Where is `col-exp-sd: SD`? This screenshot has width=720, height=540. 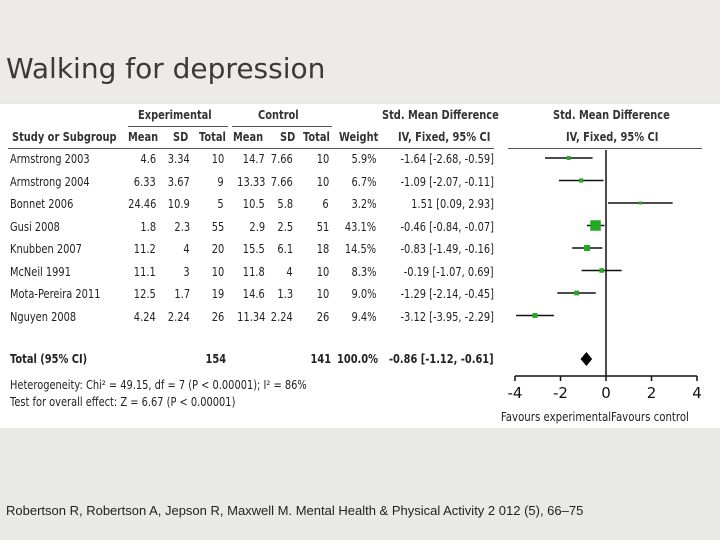 col-exp-sd: SD is located at coordinates (181, 137).